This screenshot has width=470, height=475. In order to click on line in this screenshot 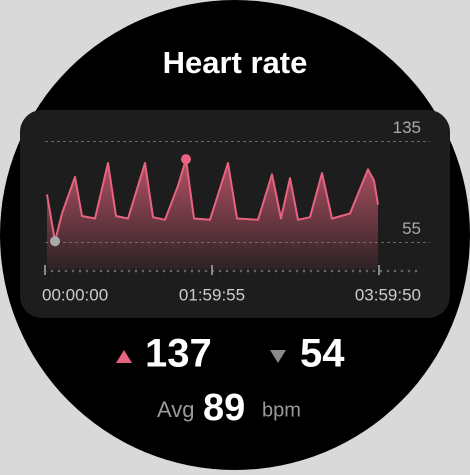, I will do `click(212, 200)`.